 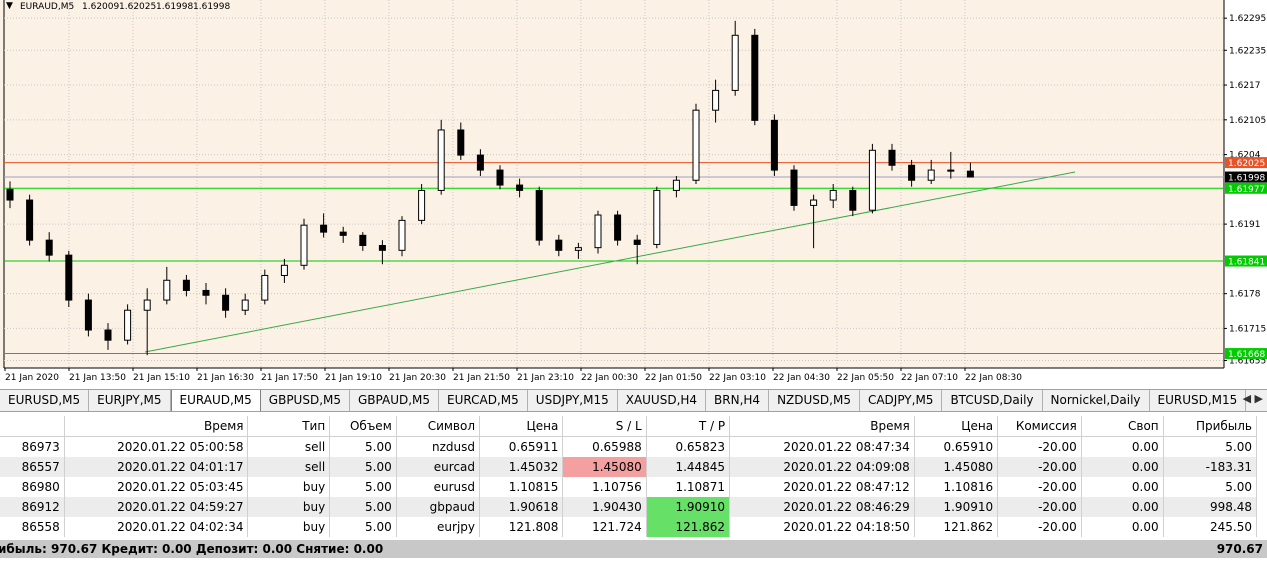 What do you see at coordinates (956, 487) in the screenshot?
I see `cell: 1.10816` at bounding box center [956, 487].